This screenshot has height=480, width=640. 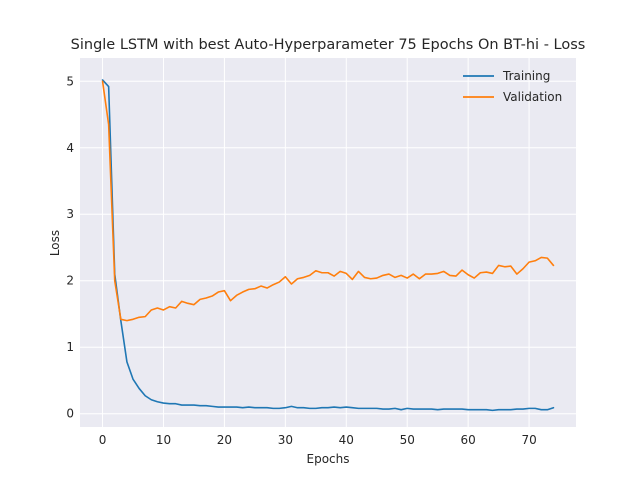 What do you see at coordinates (163, 440) in the screenshot?
I see `x-tick-label: 10` at bounding box center [163, 440].